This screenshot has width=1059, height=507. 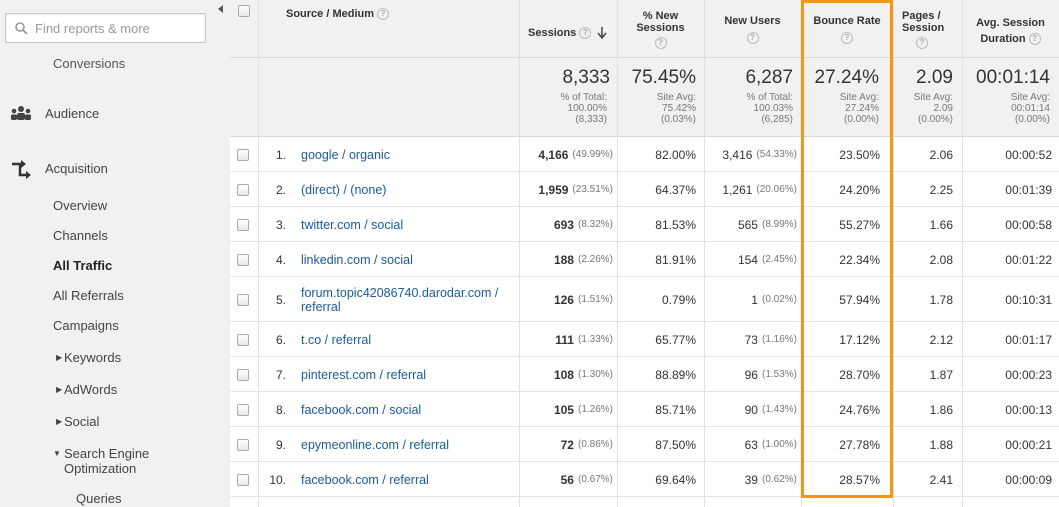 I want to click on sessions-cell: 1,959 (23.51%), so click(x=575, y=189).